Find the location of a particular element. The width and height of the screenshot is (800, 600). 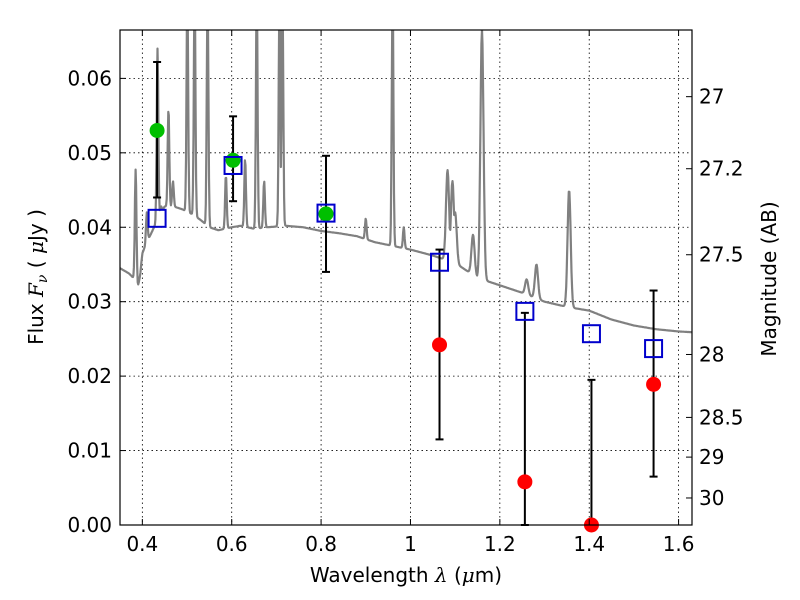

x-tick-label: 0.4 is located at coordinates (142, 544).